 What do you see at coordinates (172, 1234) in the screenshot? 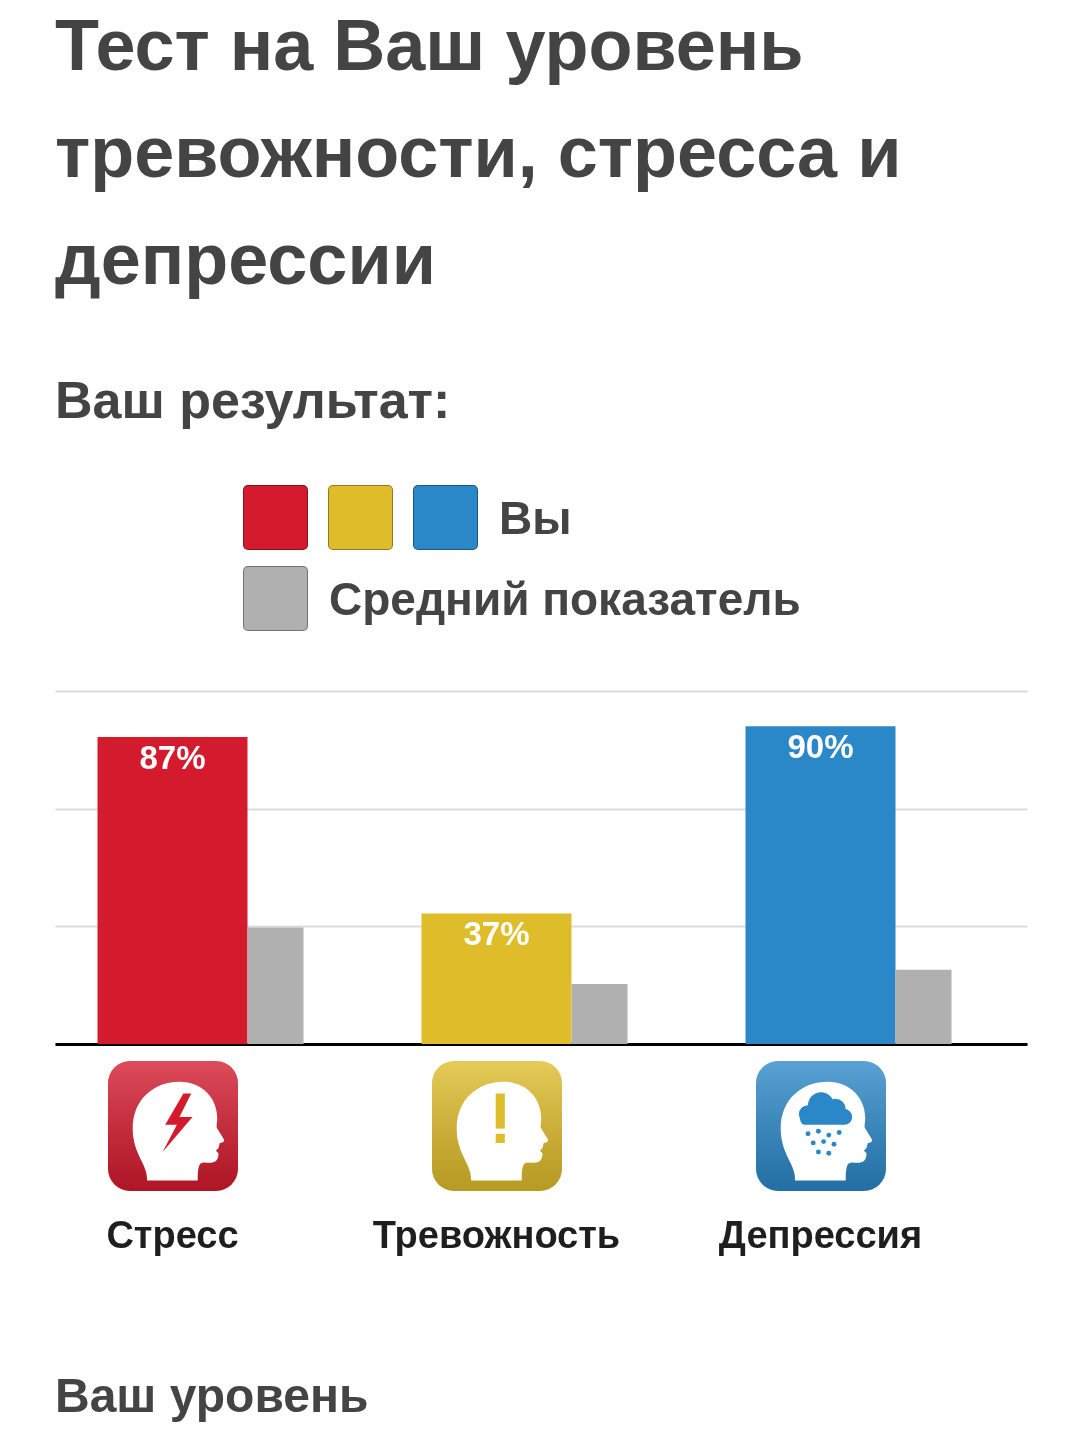
I see `x-tick-label: Стресс` at bounding box center [172, 1234].